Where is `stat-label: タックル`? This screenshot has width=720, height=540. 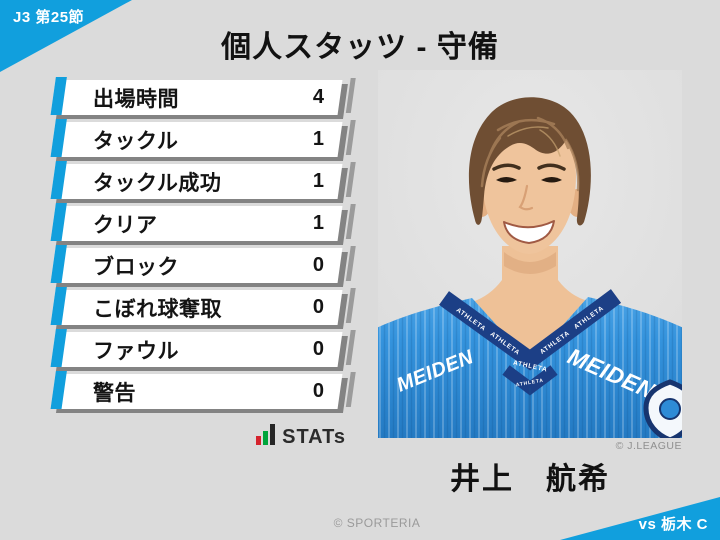
stat-label: タックル is located at coordinates (136, 141).